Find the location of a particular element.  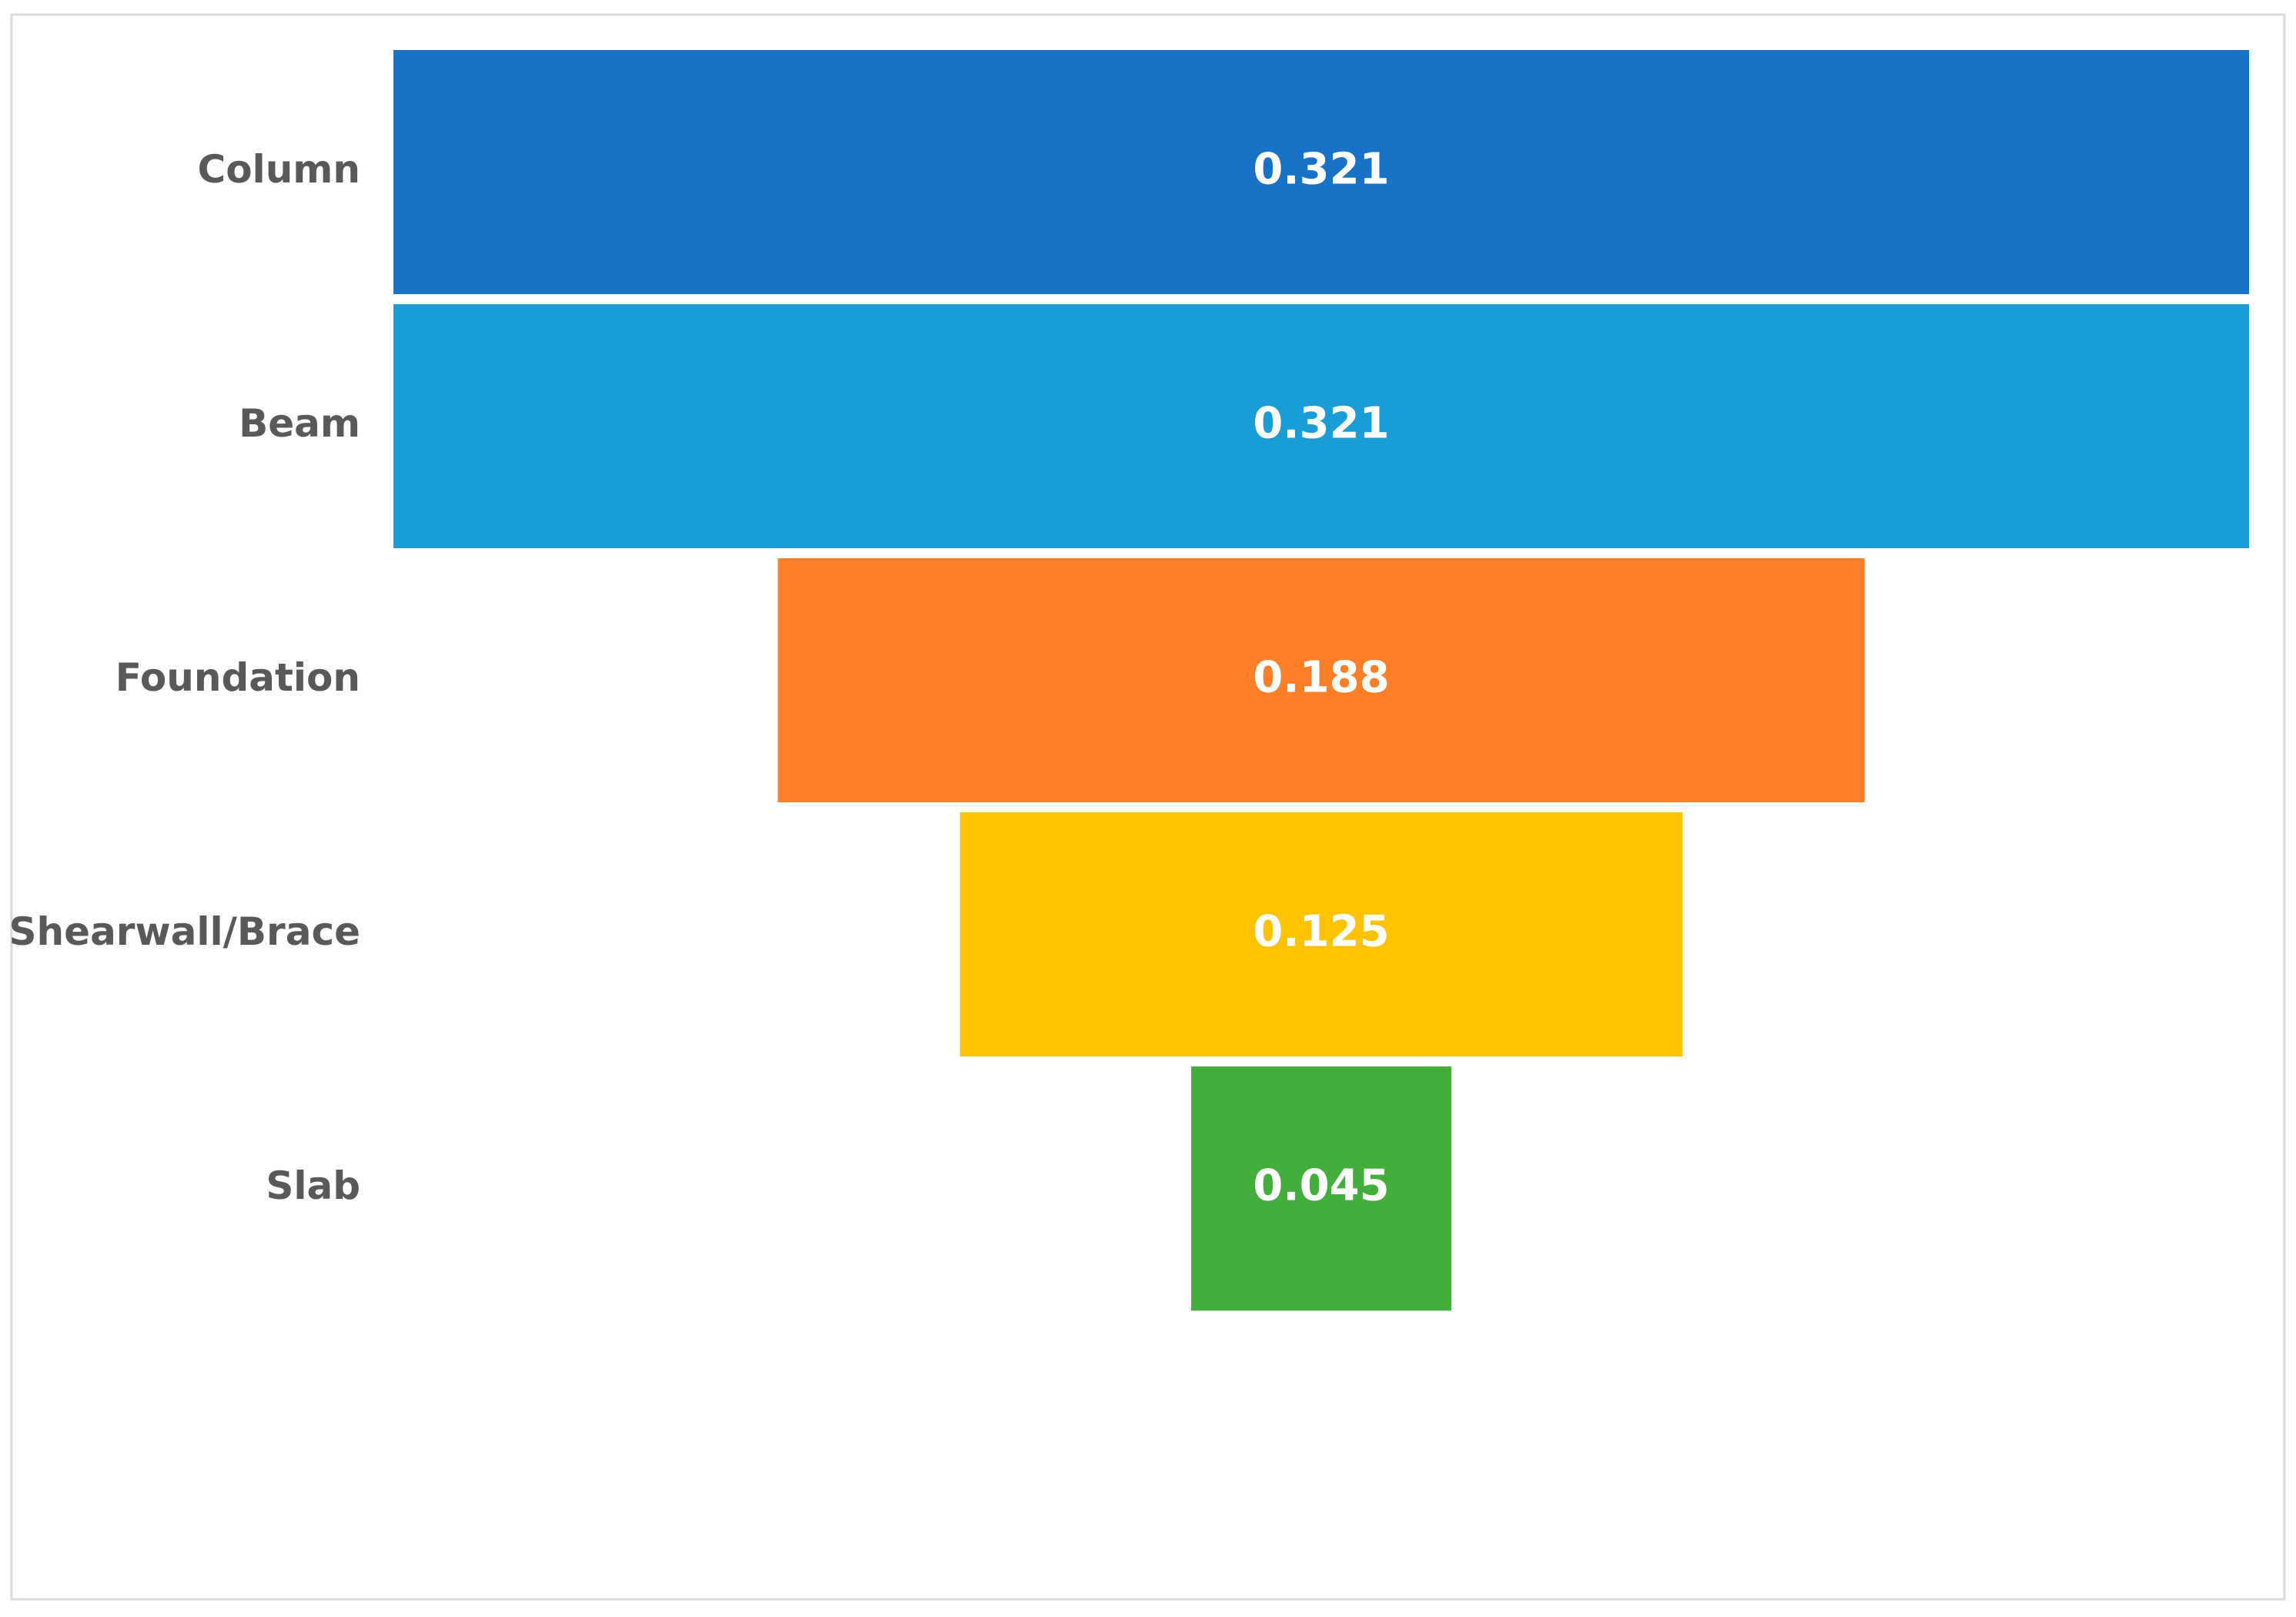

category-label: Slab is located at coordinates (313, 1185).